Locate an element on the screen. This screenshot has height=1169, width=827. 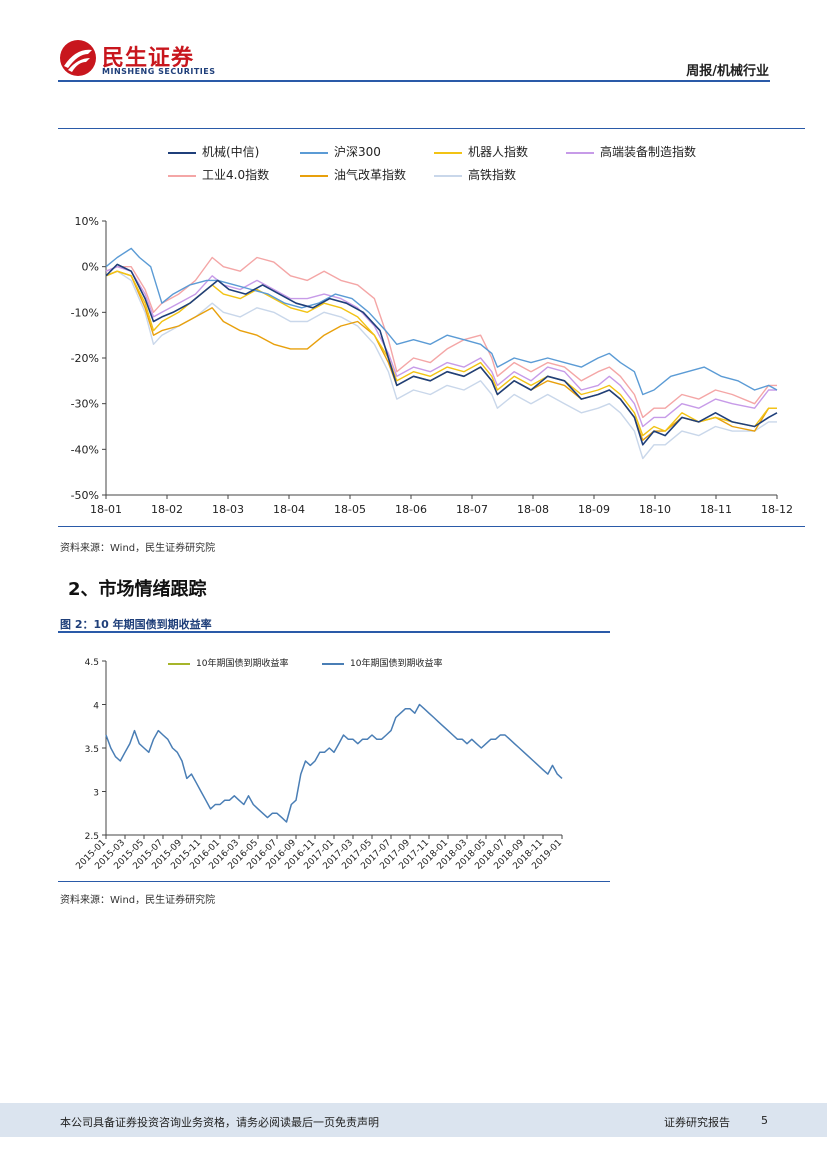
footer-disclaimer: 本公司具备证券投资咨询业务资格，请务必阅读最后一页免责声明 is located at coordinates (219, 1122).